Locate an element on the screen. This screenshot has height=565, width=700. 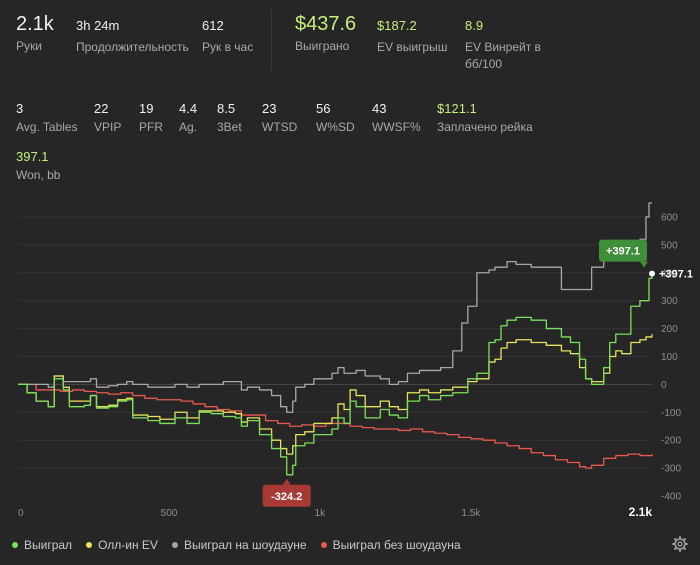
stat-hands: 2.1k Руки is located at coordinates (35, 34).